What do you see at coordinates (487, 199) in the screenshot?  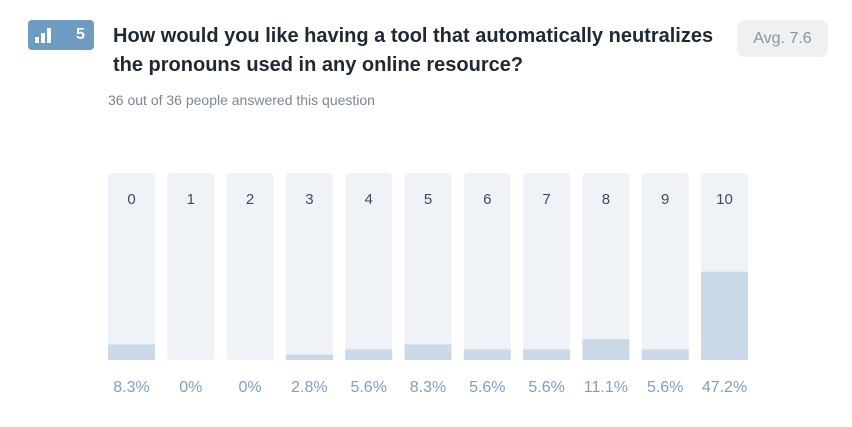 I see `category-label-6: 6` at bounding box center [487, 199].